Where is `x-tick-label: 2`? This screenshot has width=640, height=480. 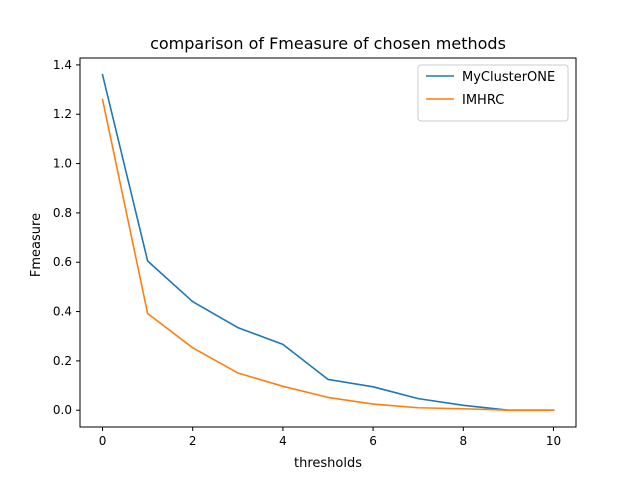
x-tick-label: 2 is located at coordinates (193, 441).